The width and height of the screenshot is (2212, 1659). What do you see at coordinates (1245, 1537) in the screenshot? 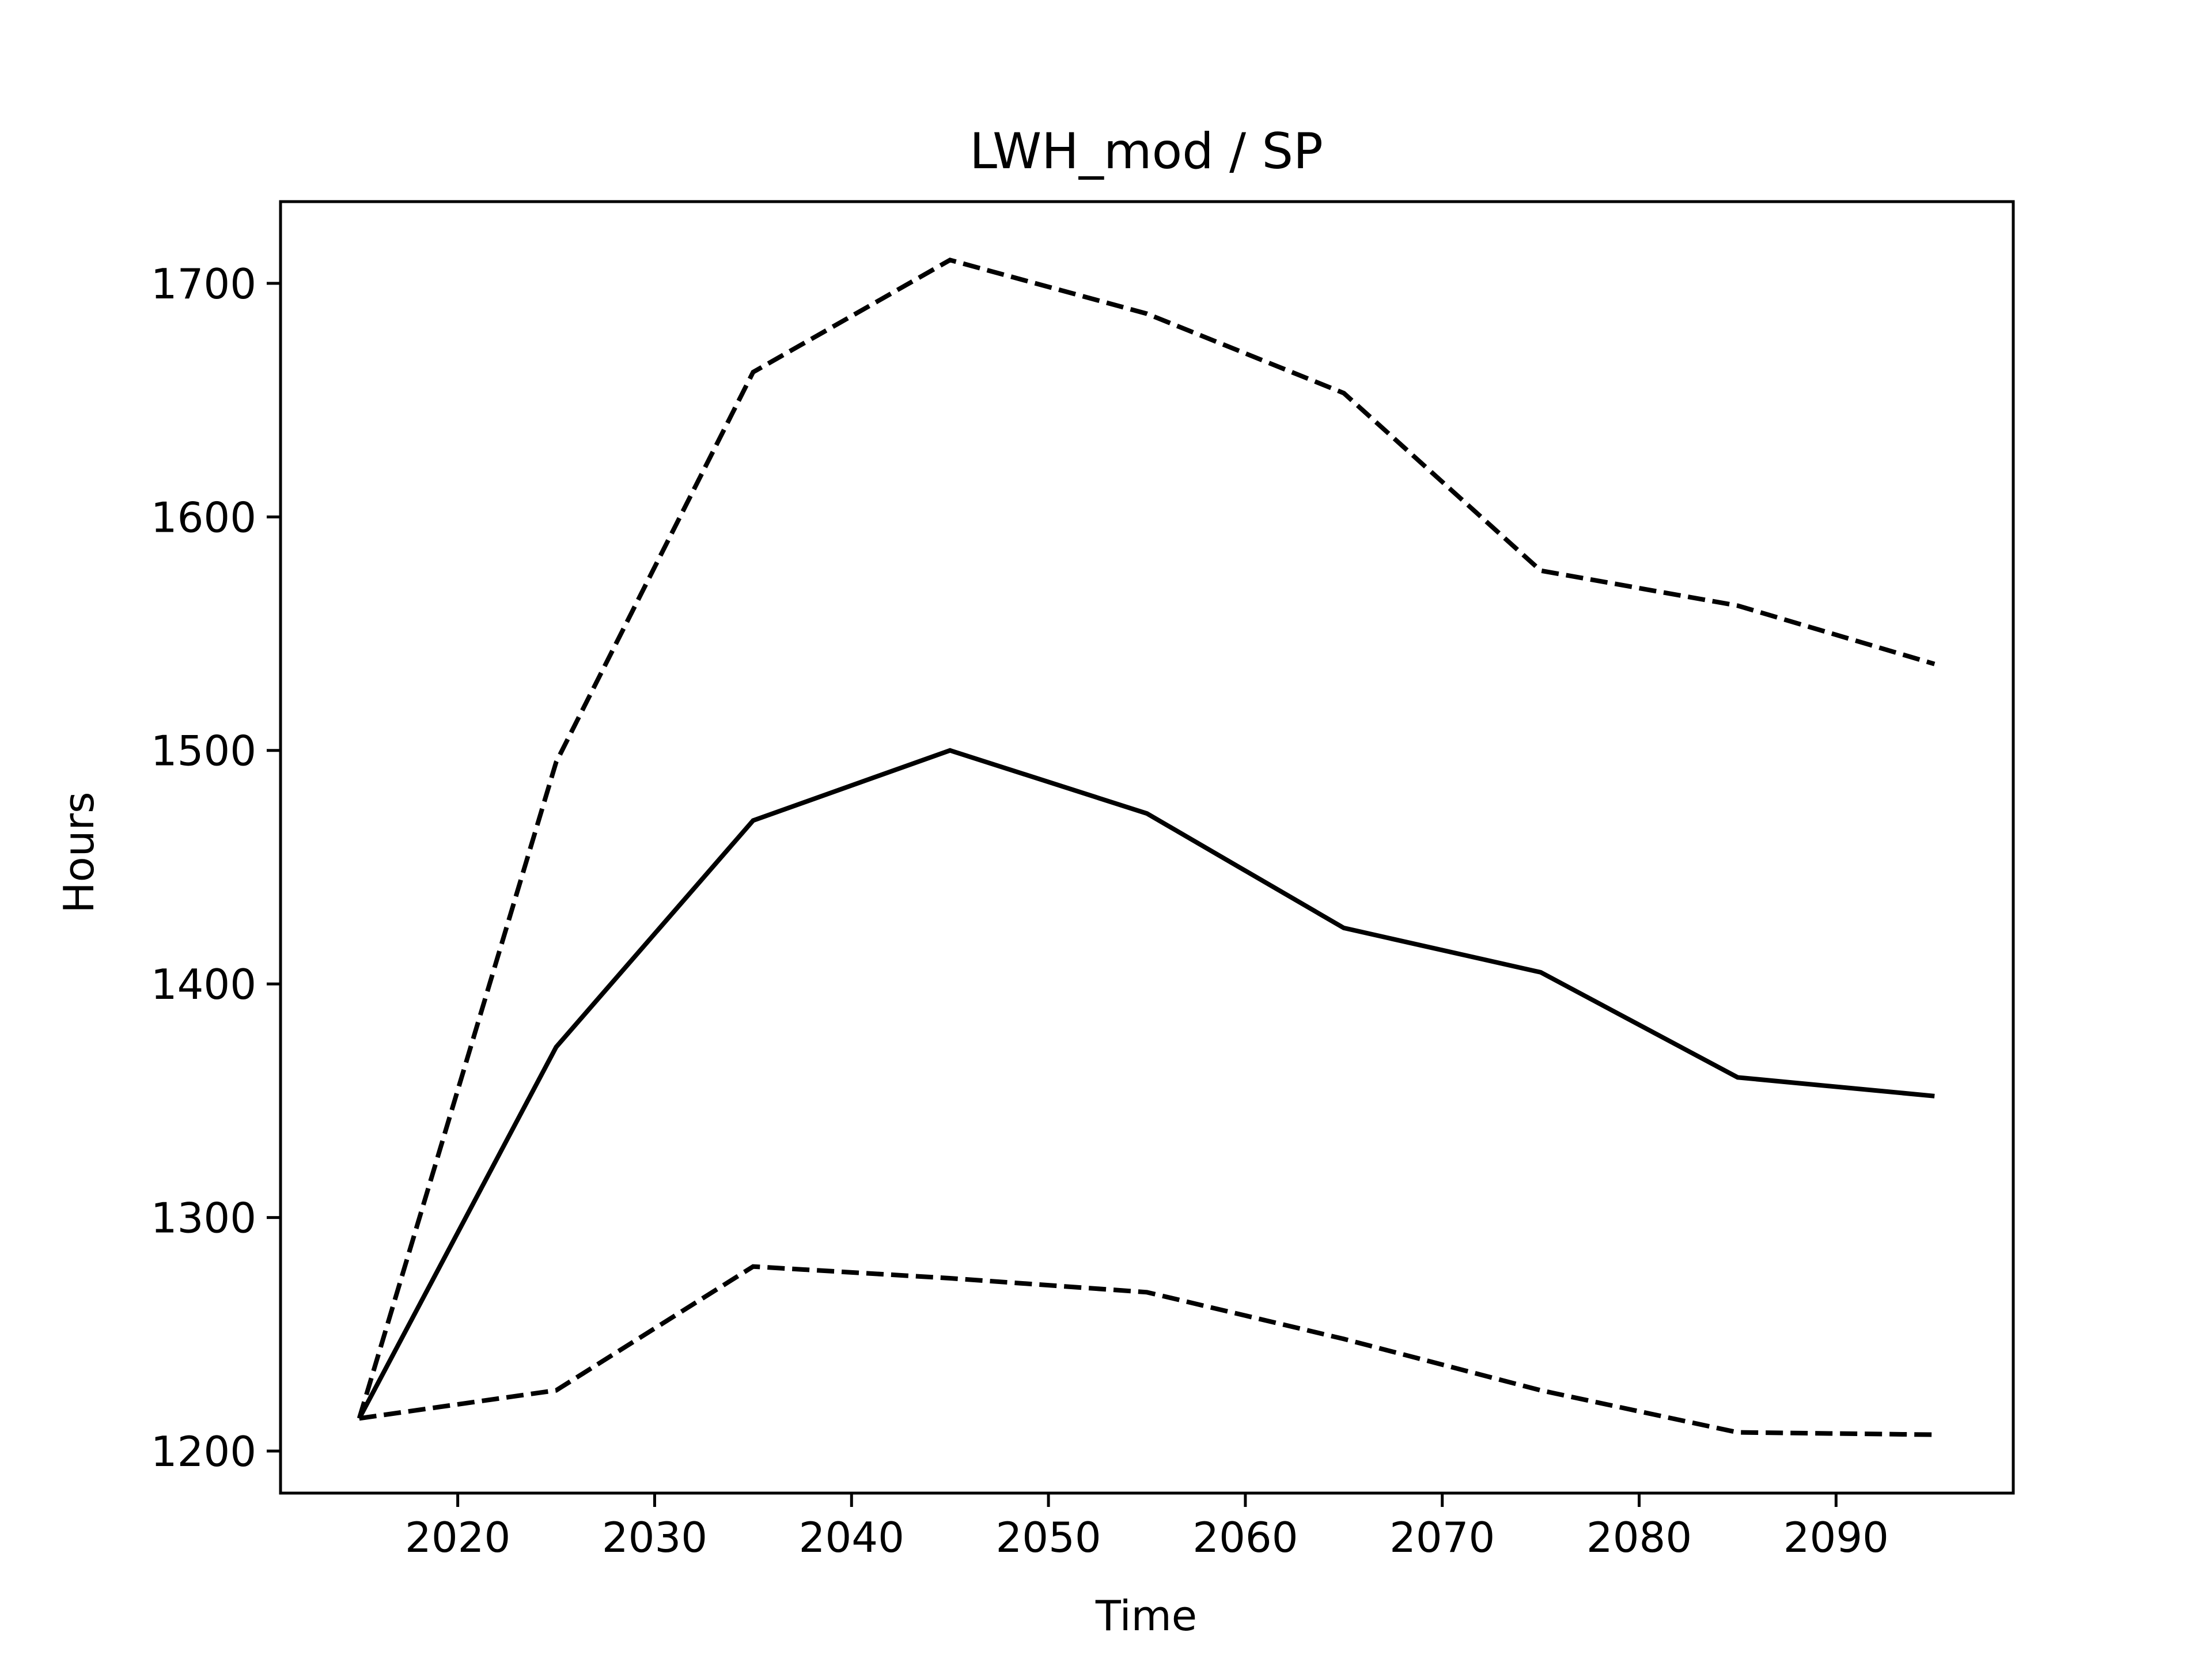
I see `x-tick-label-4: 2060` at bounding box center [1245, 1537].